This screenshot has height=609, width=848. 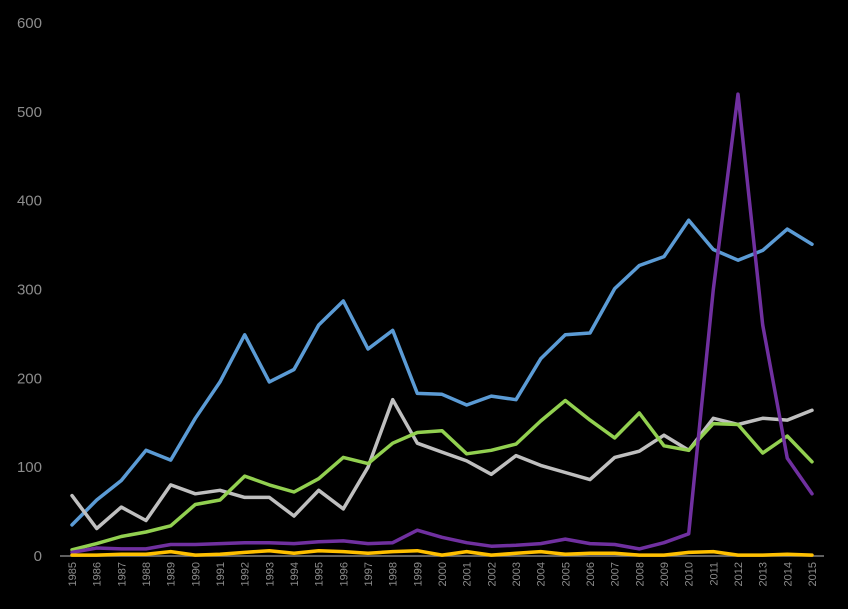 What do you see at coordinates (788, 574) in the screenshot?
I see `x-tick-label: 2014` at bounding box center [788, 574].